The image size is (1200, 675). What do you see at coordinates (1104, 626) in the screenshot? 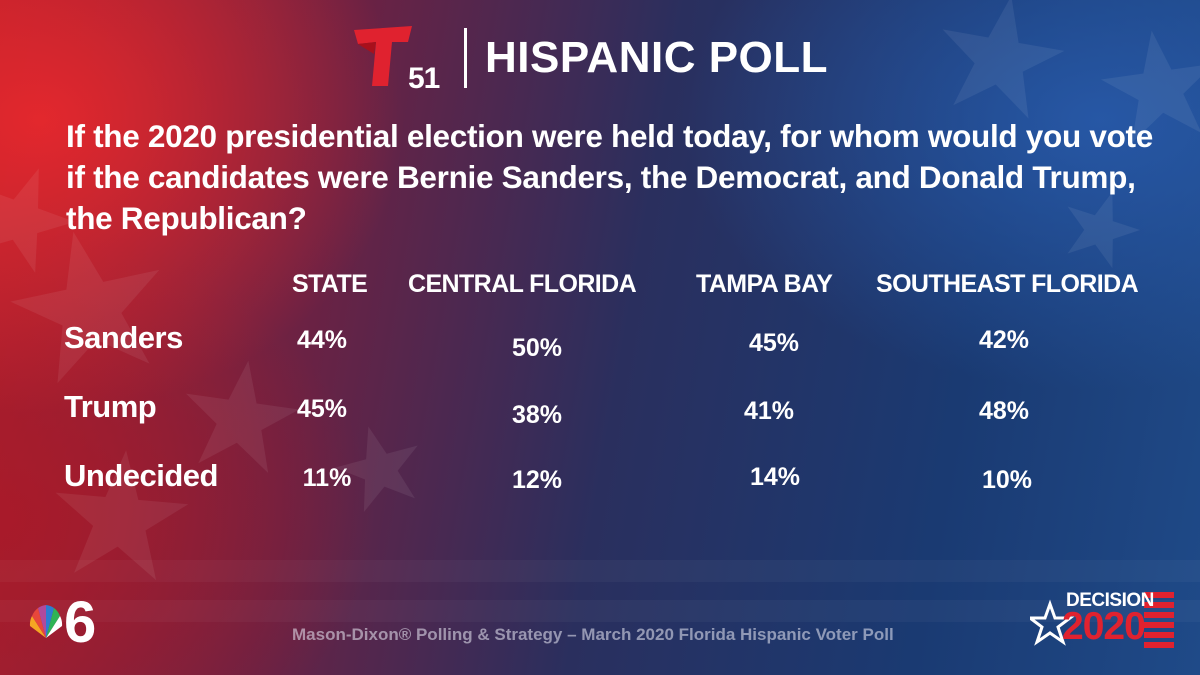
I see `decision-year: 2020` at bounding box center [1104, 626].